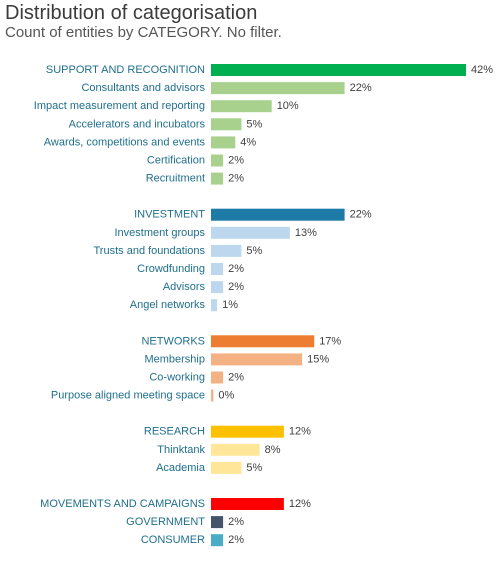 This screenshot has height=566, width=500. What do you see at coordinates (254, 251) in the screenshot?
I see `value-label-trusts-and-foundations: 5%` at bounding box center [254, 251].